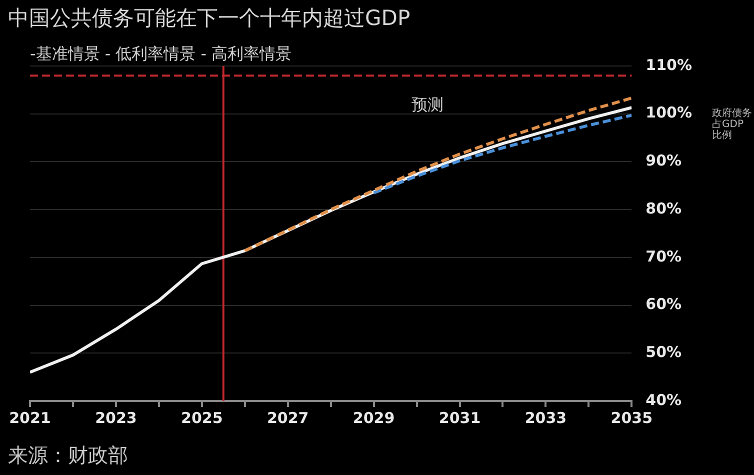  What do you see at coordinates (68, 455) in the screenshot?
I see `source-note: 来源：财政部` at bounding box center [68, 455].